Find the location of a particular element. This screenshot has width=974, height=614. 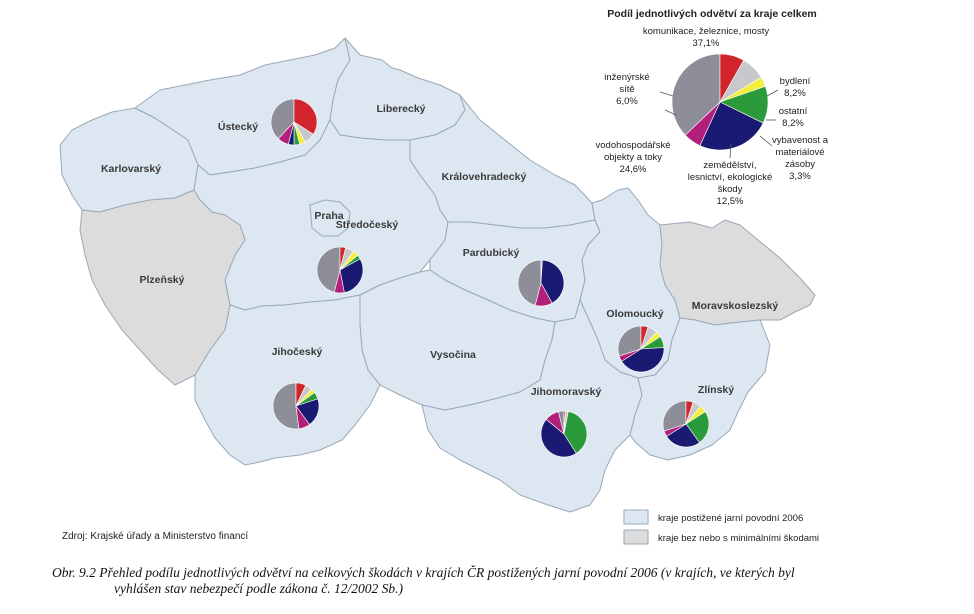

svg-text: lesnictví, ekologické is located at coordinates (730, 177).